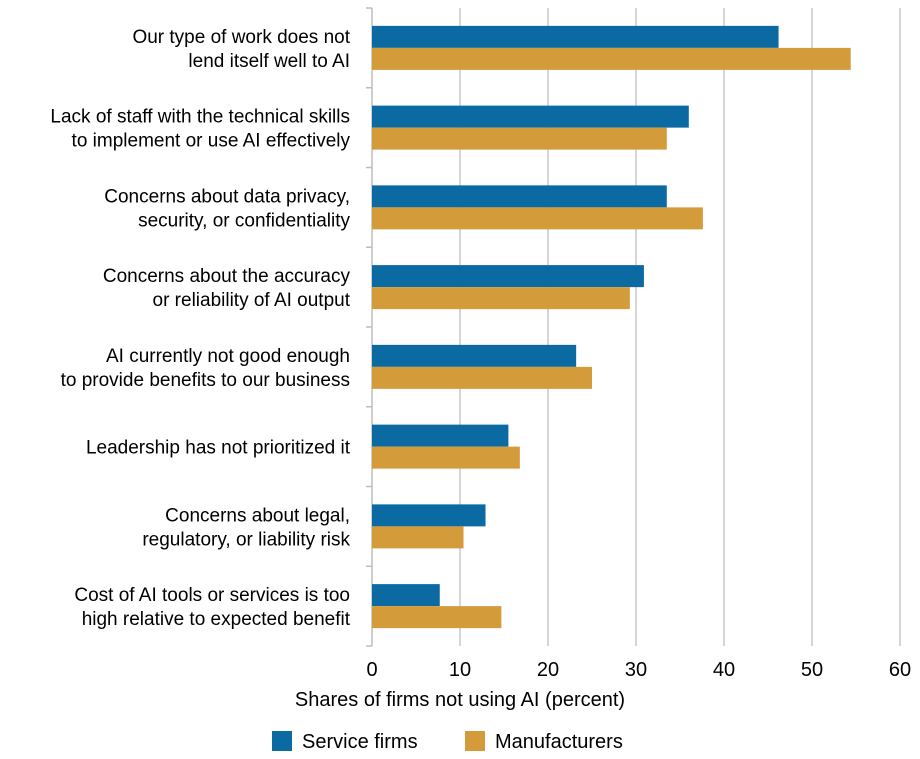 The width and height of the screenshot is (920, 759). What do you see at coordinates (218, 448) in the screenshot?
I see `category-label: Leadership has not prioritized it` at bounding box center [218, 448].